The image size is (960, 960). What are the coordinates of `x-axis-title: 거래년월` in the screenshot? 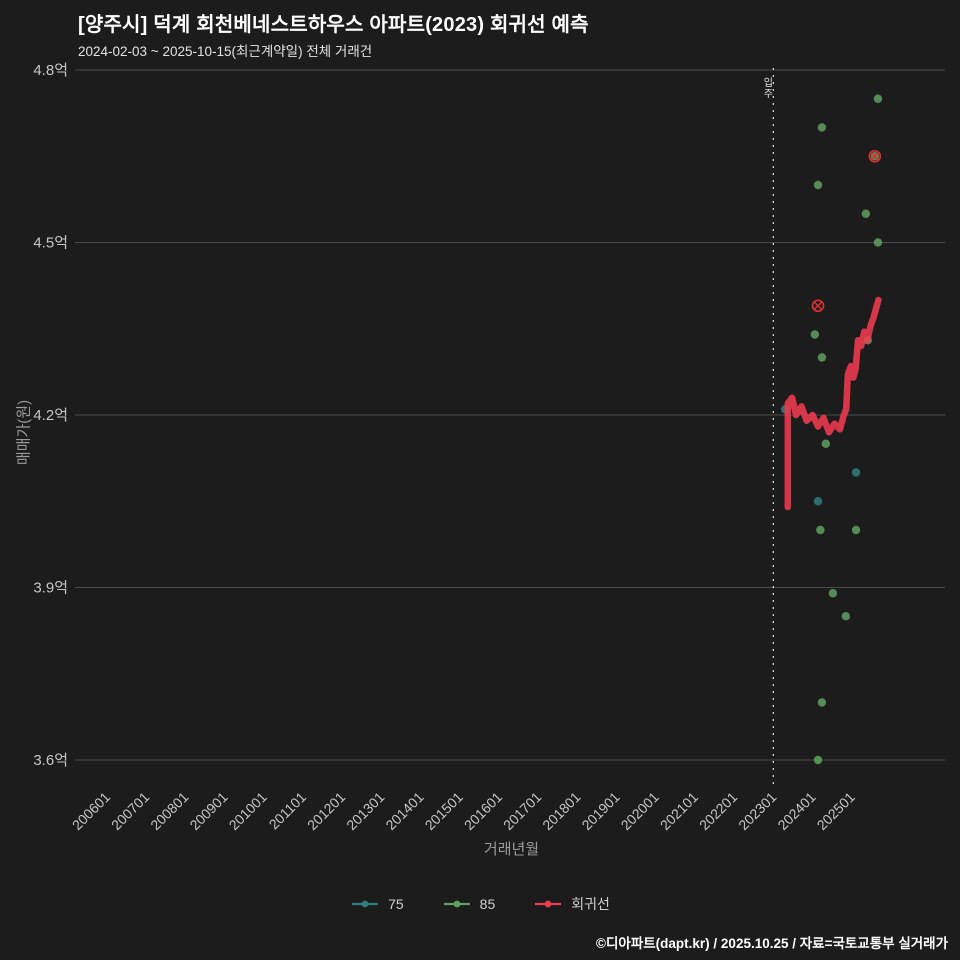 It's located at (511, 849).